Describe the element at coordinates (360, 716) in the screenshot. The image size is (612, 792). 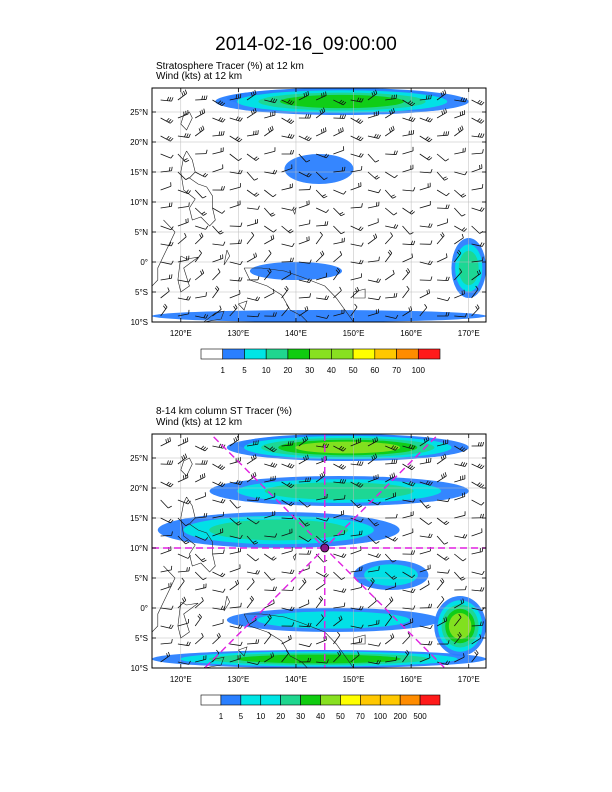
I see `colorbar-label: 70` at that location.